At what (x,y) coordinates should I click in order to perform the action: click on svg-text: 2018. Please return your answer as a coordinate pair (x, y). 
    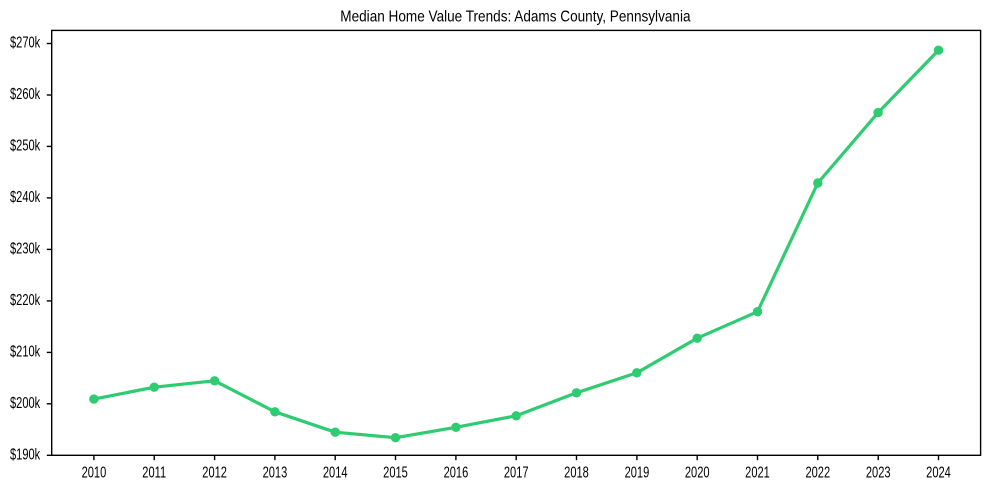
    Looking at the image, I should click on (576, 472).